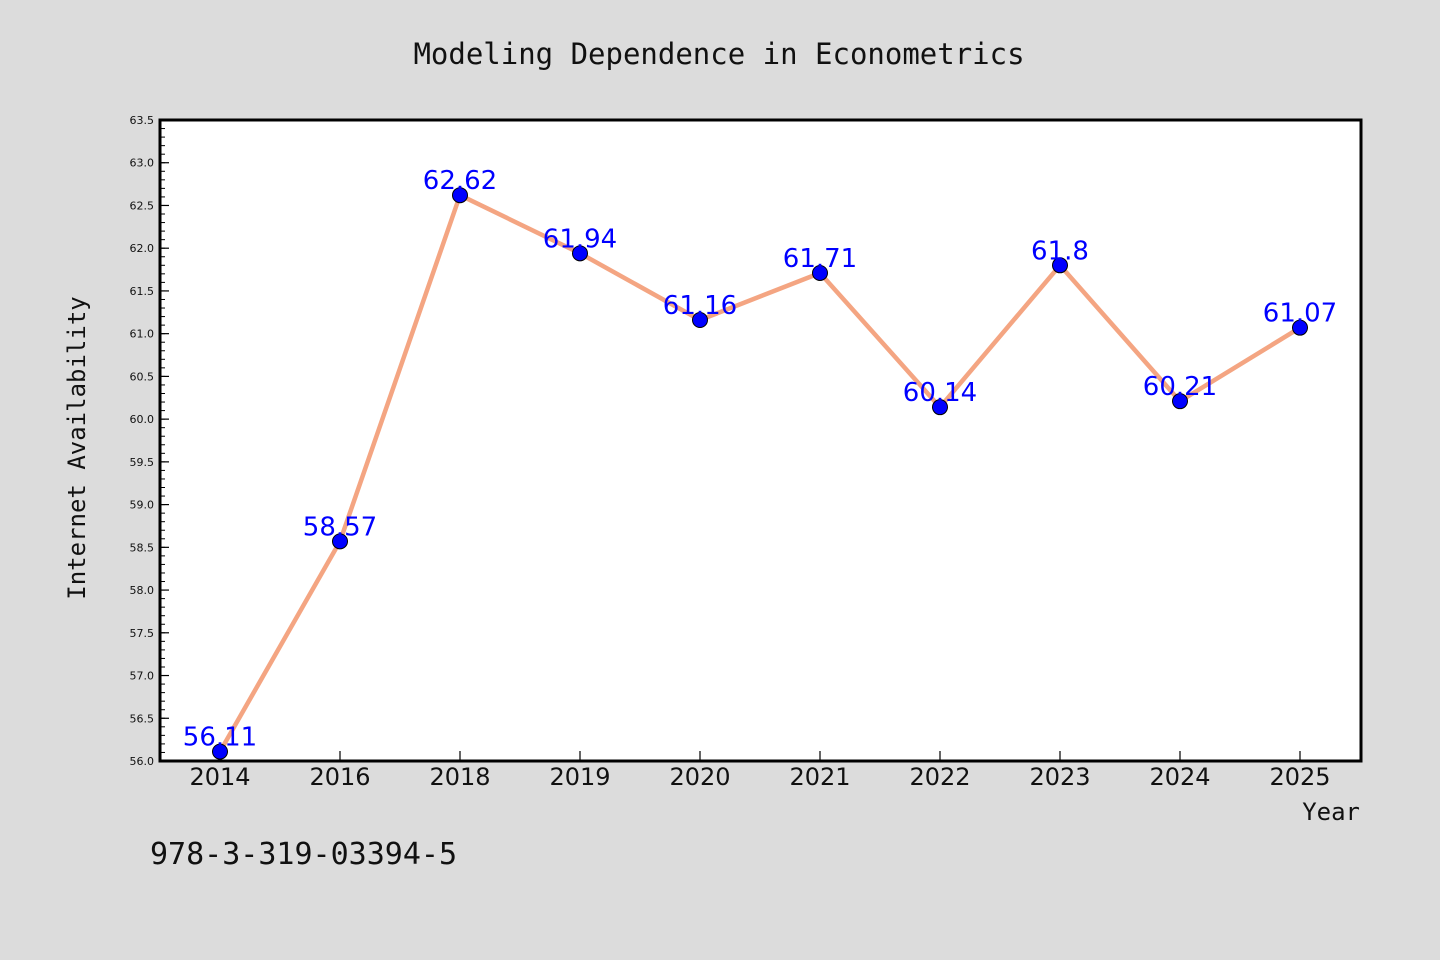 This screenshot has width=1440, height=960. Describe the element at coordinates (219, 777) in the screenshot. I see `x-tick-label: 2014` at that location.